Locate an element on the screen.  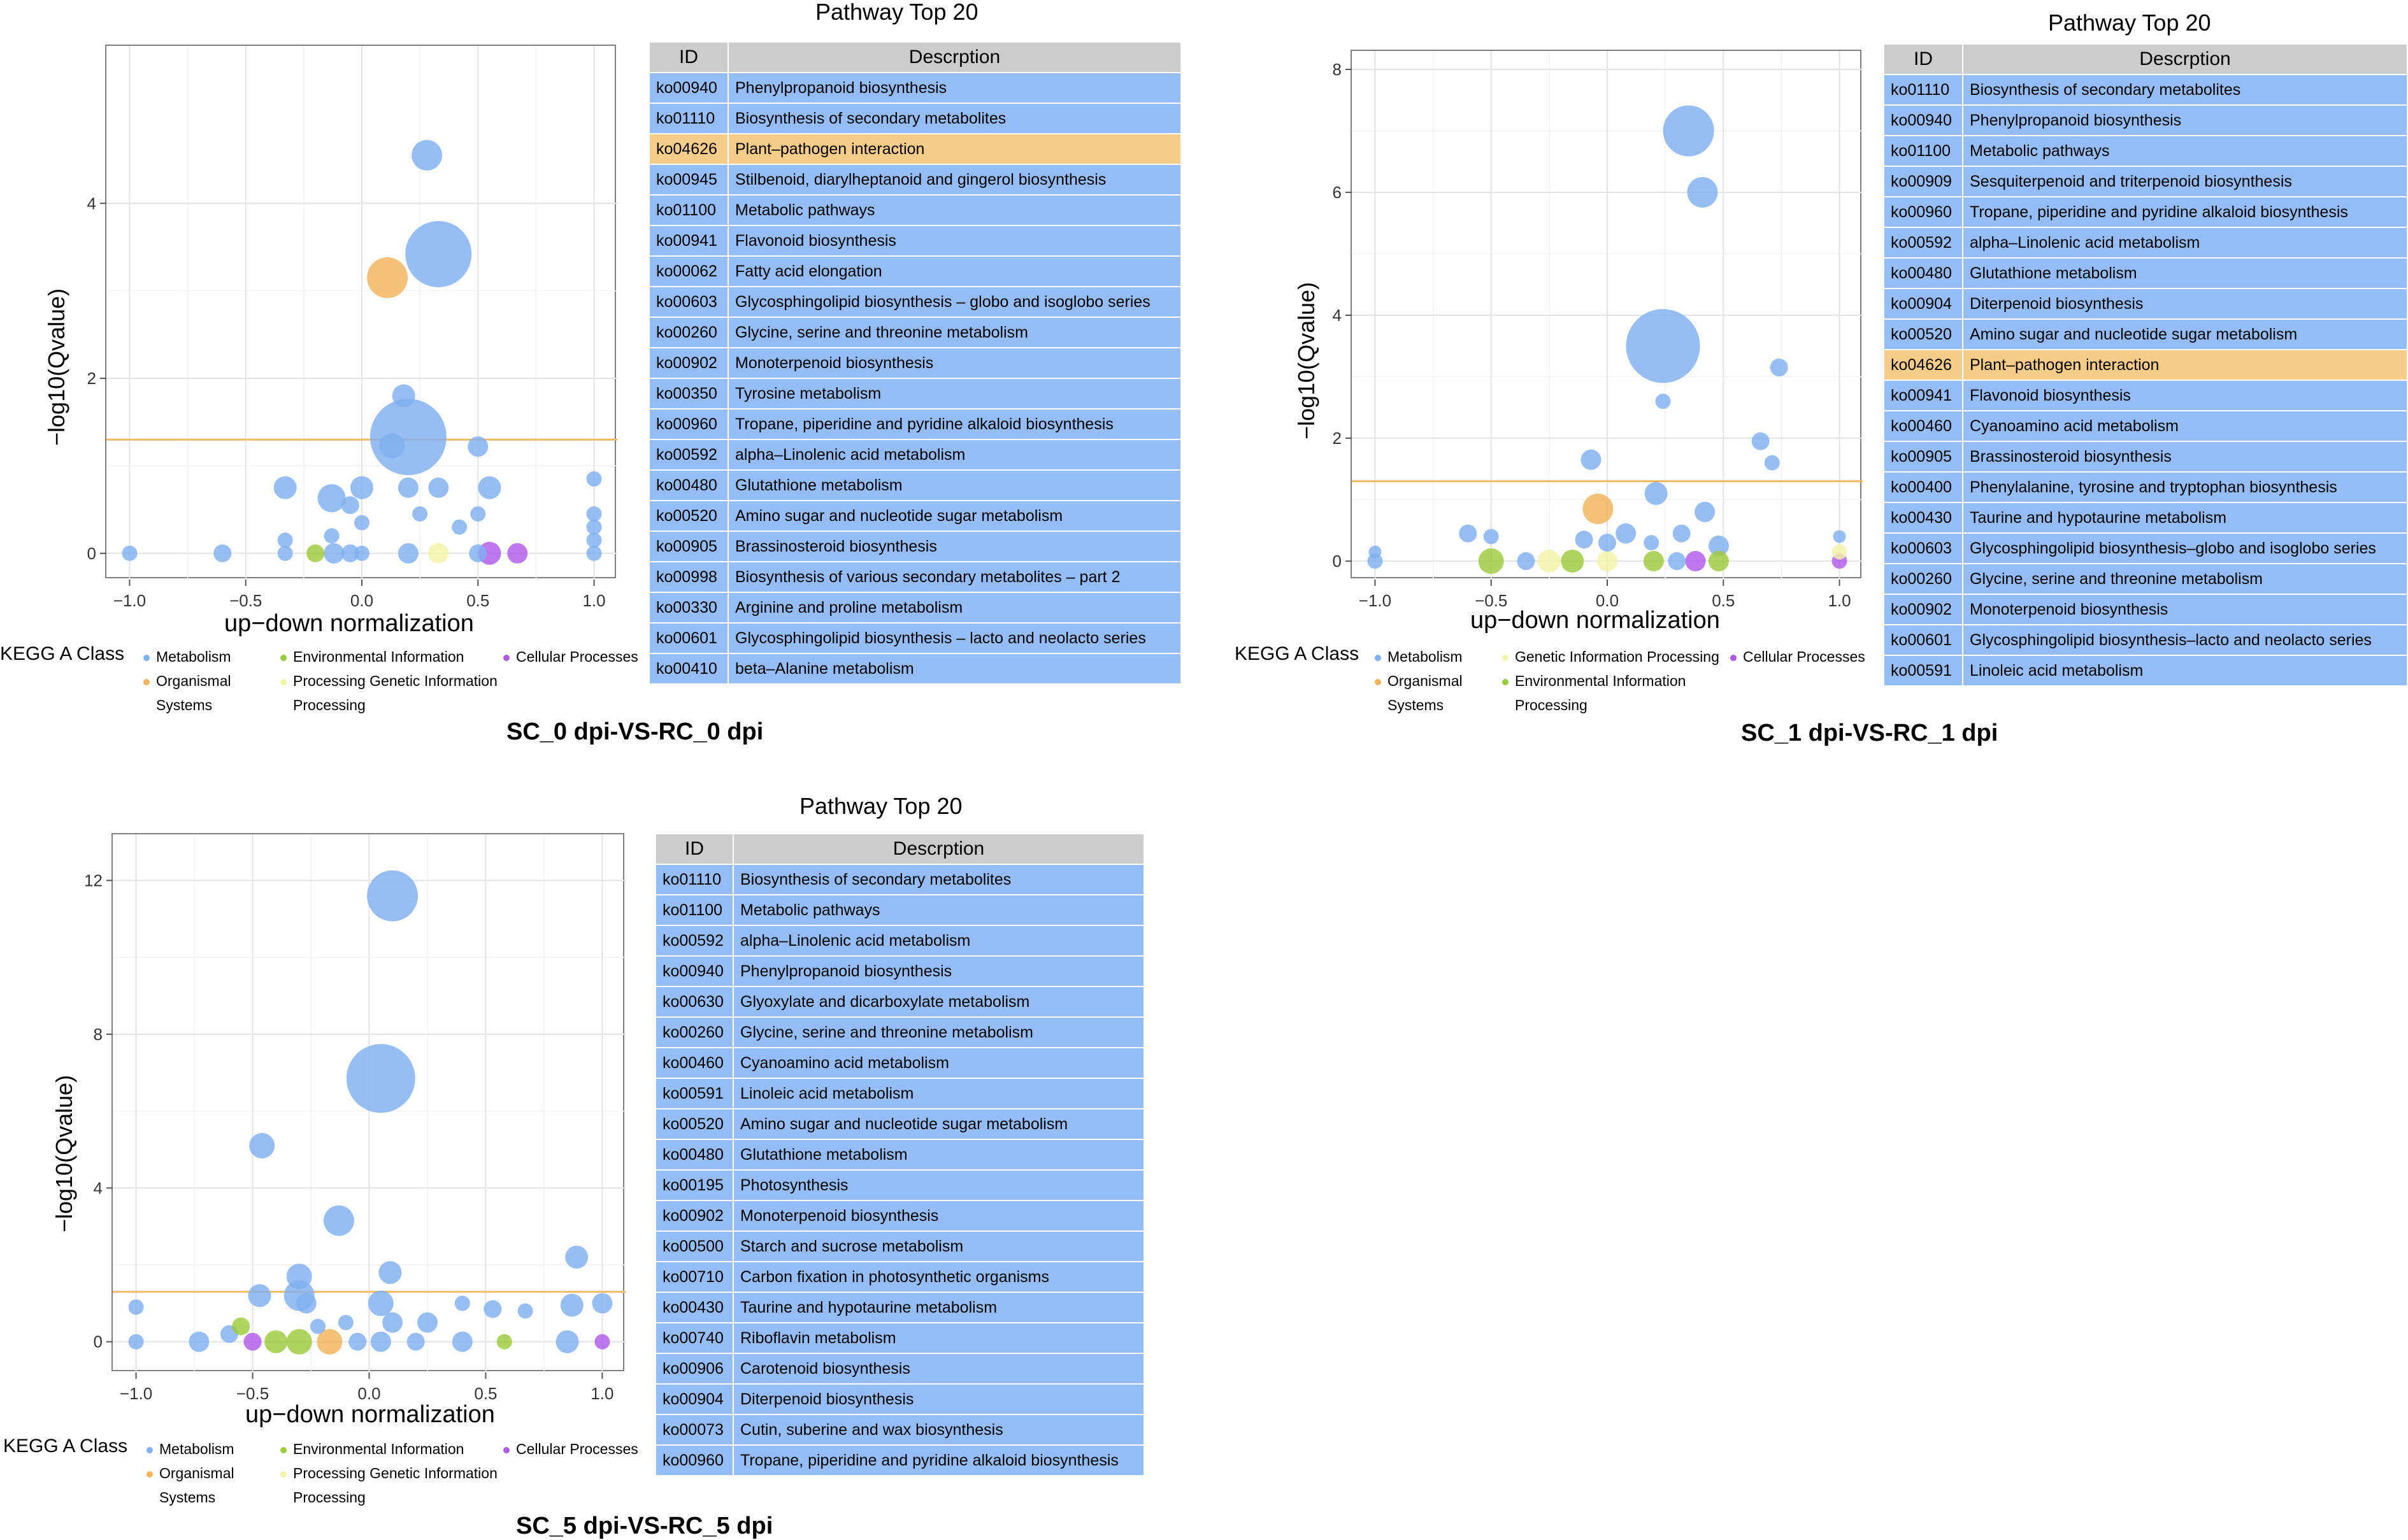
chart-caption: SC_1 dpi-VS-RC_1 dpi is located at coordinates (1869, 733).